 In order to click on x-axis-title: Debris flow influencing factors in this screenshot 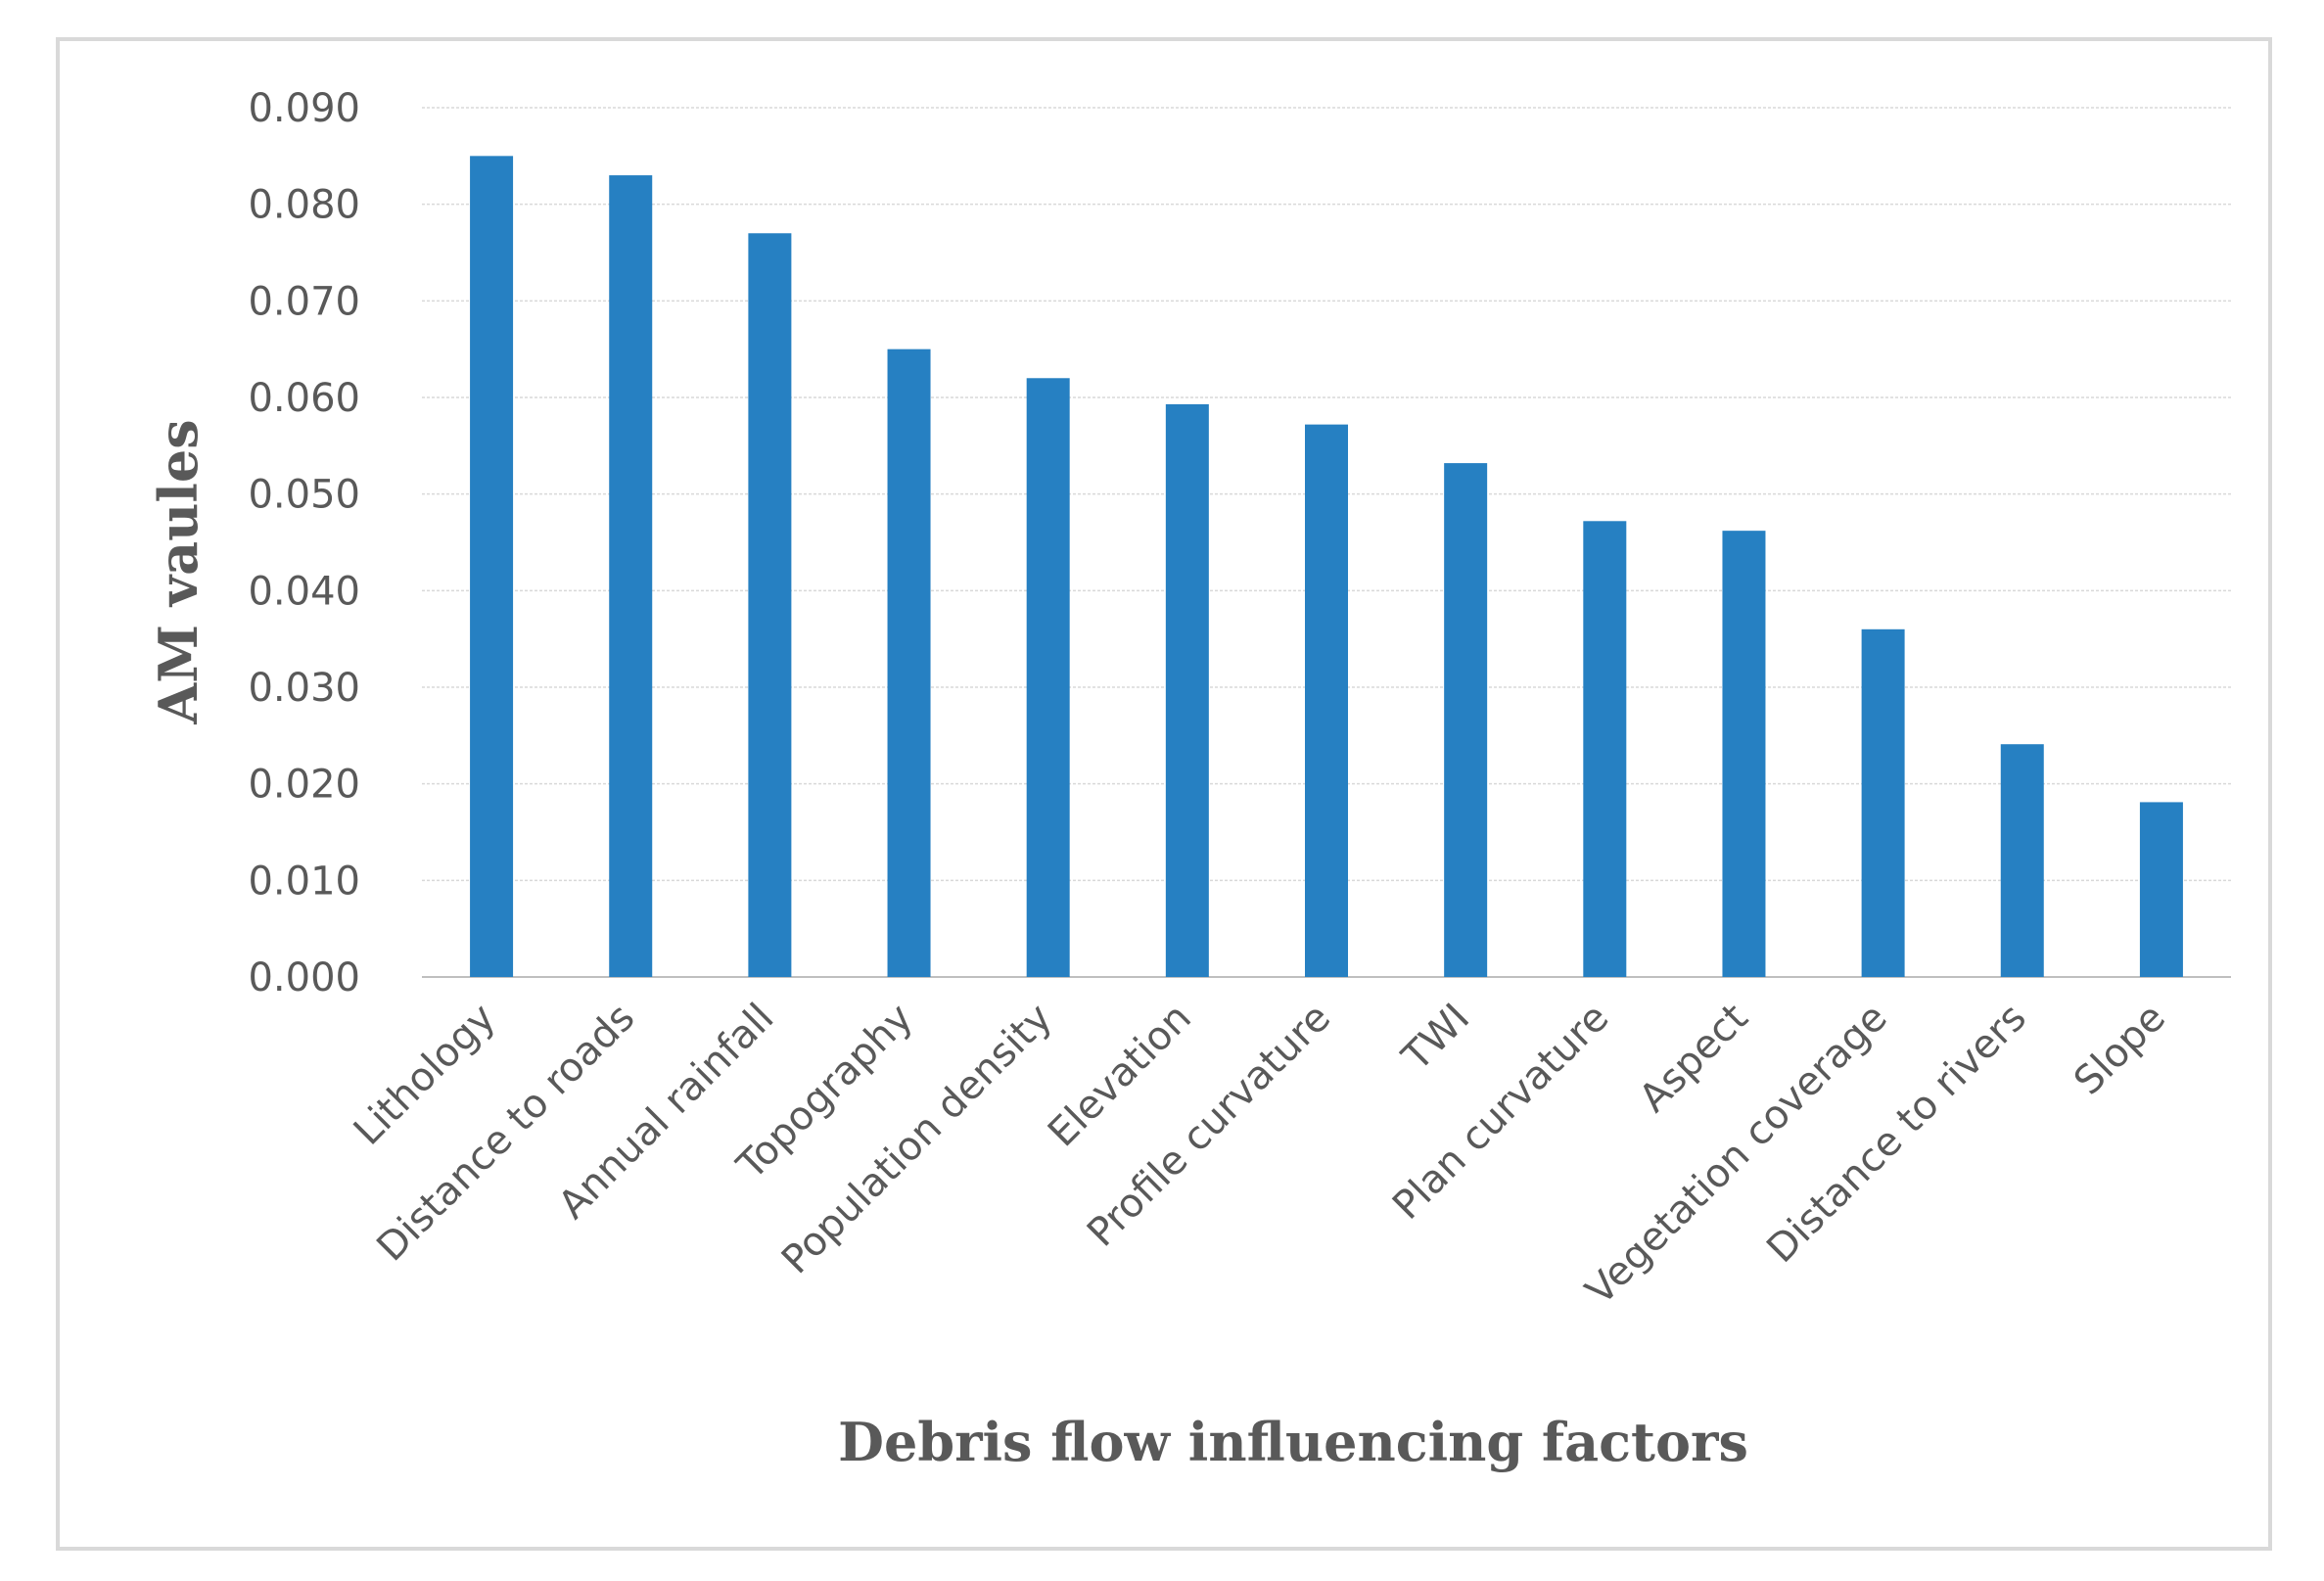, I will do `click(1293, 1442)`.